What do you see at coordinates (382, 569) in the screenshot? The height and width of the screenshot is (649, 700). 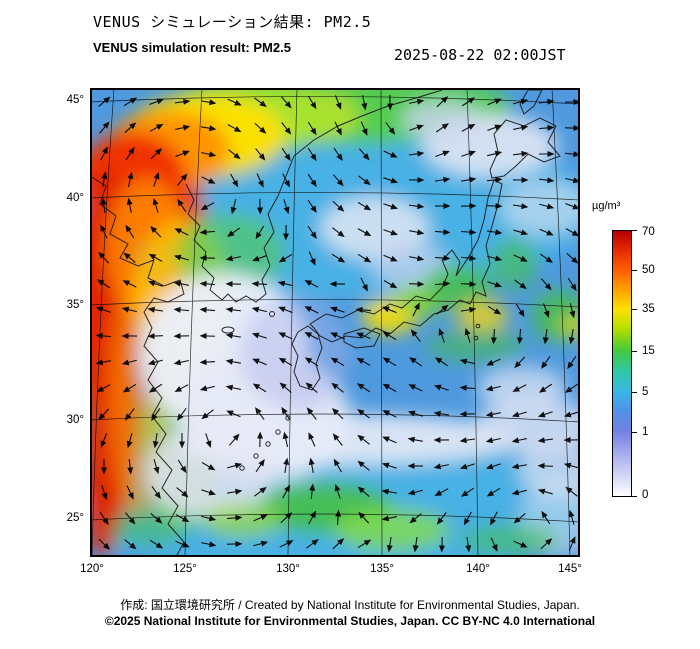 I see `lon-tick-135: 135°` at bounding box center [382, 569].